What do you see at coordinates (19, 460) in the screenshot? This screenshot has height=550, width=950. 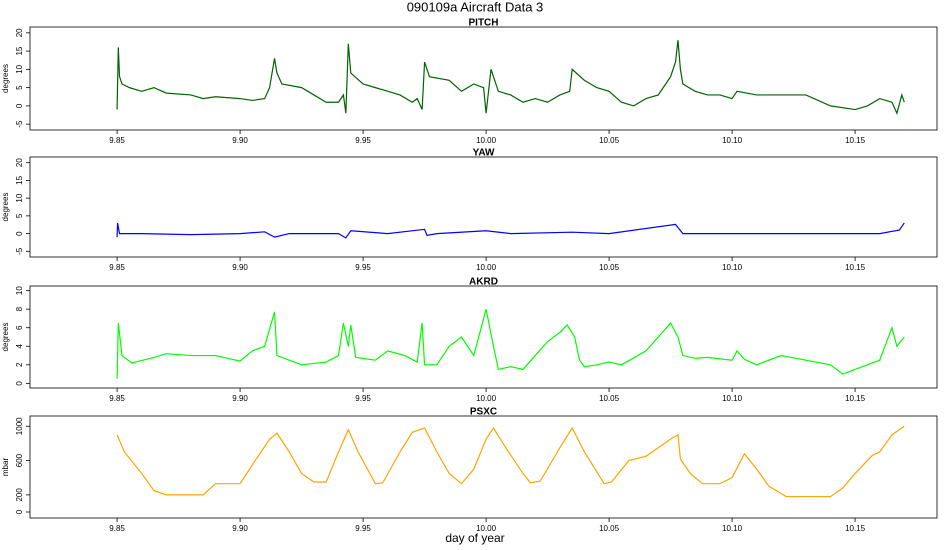 I see `y-tick-label: 600` at bounding box center [19, 460].